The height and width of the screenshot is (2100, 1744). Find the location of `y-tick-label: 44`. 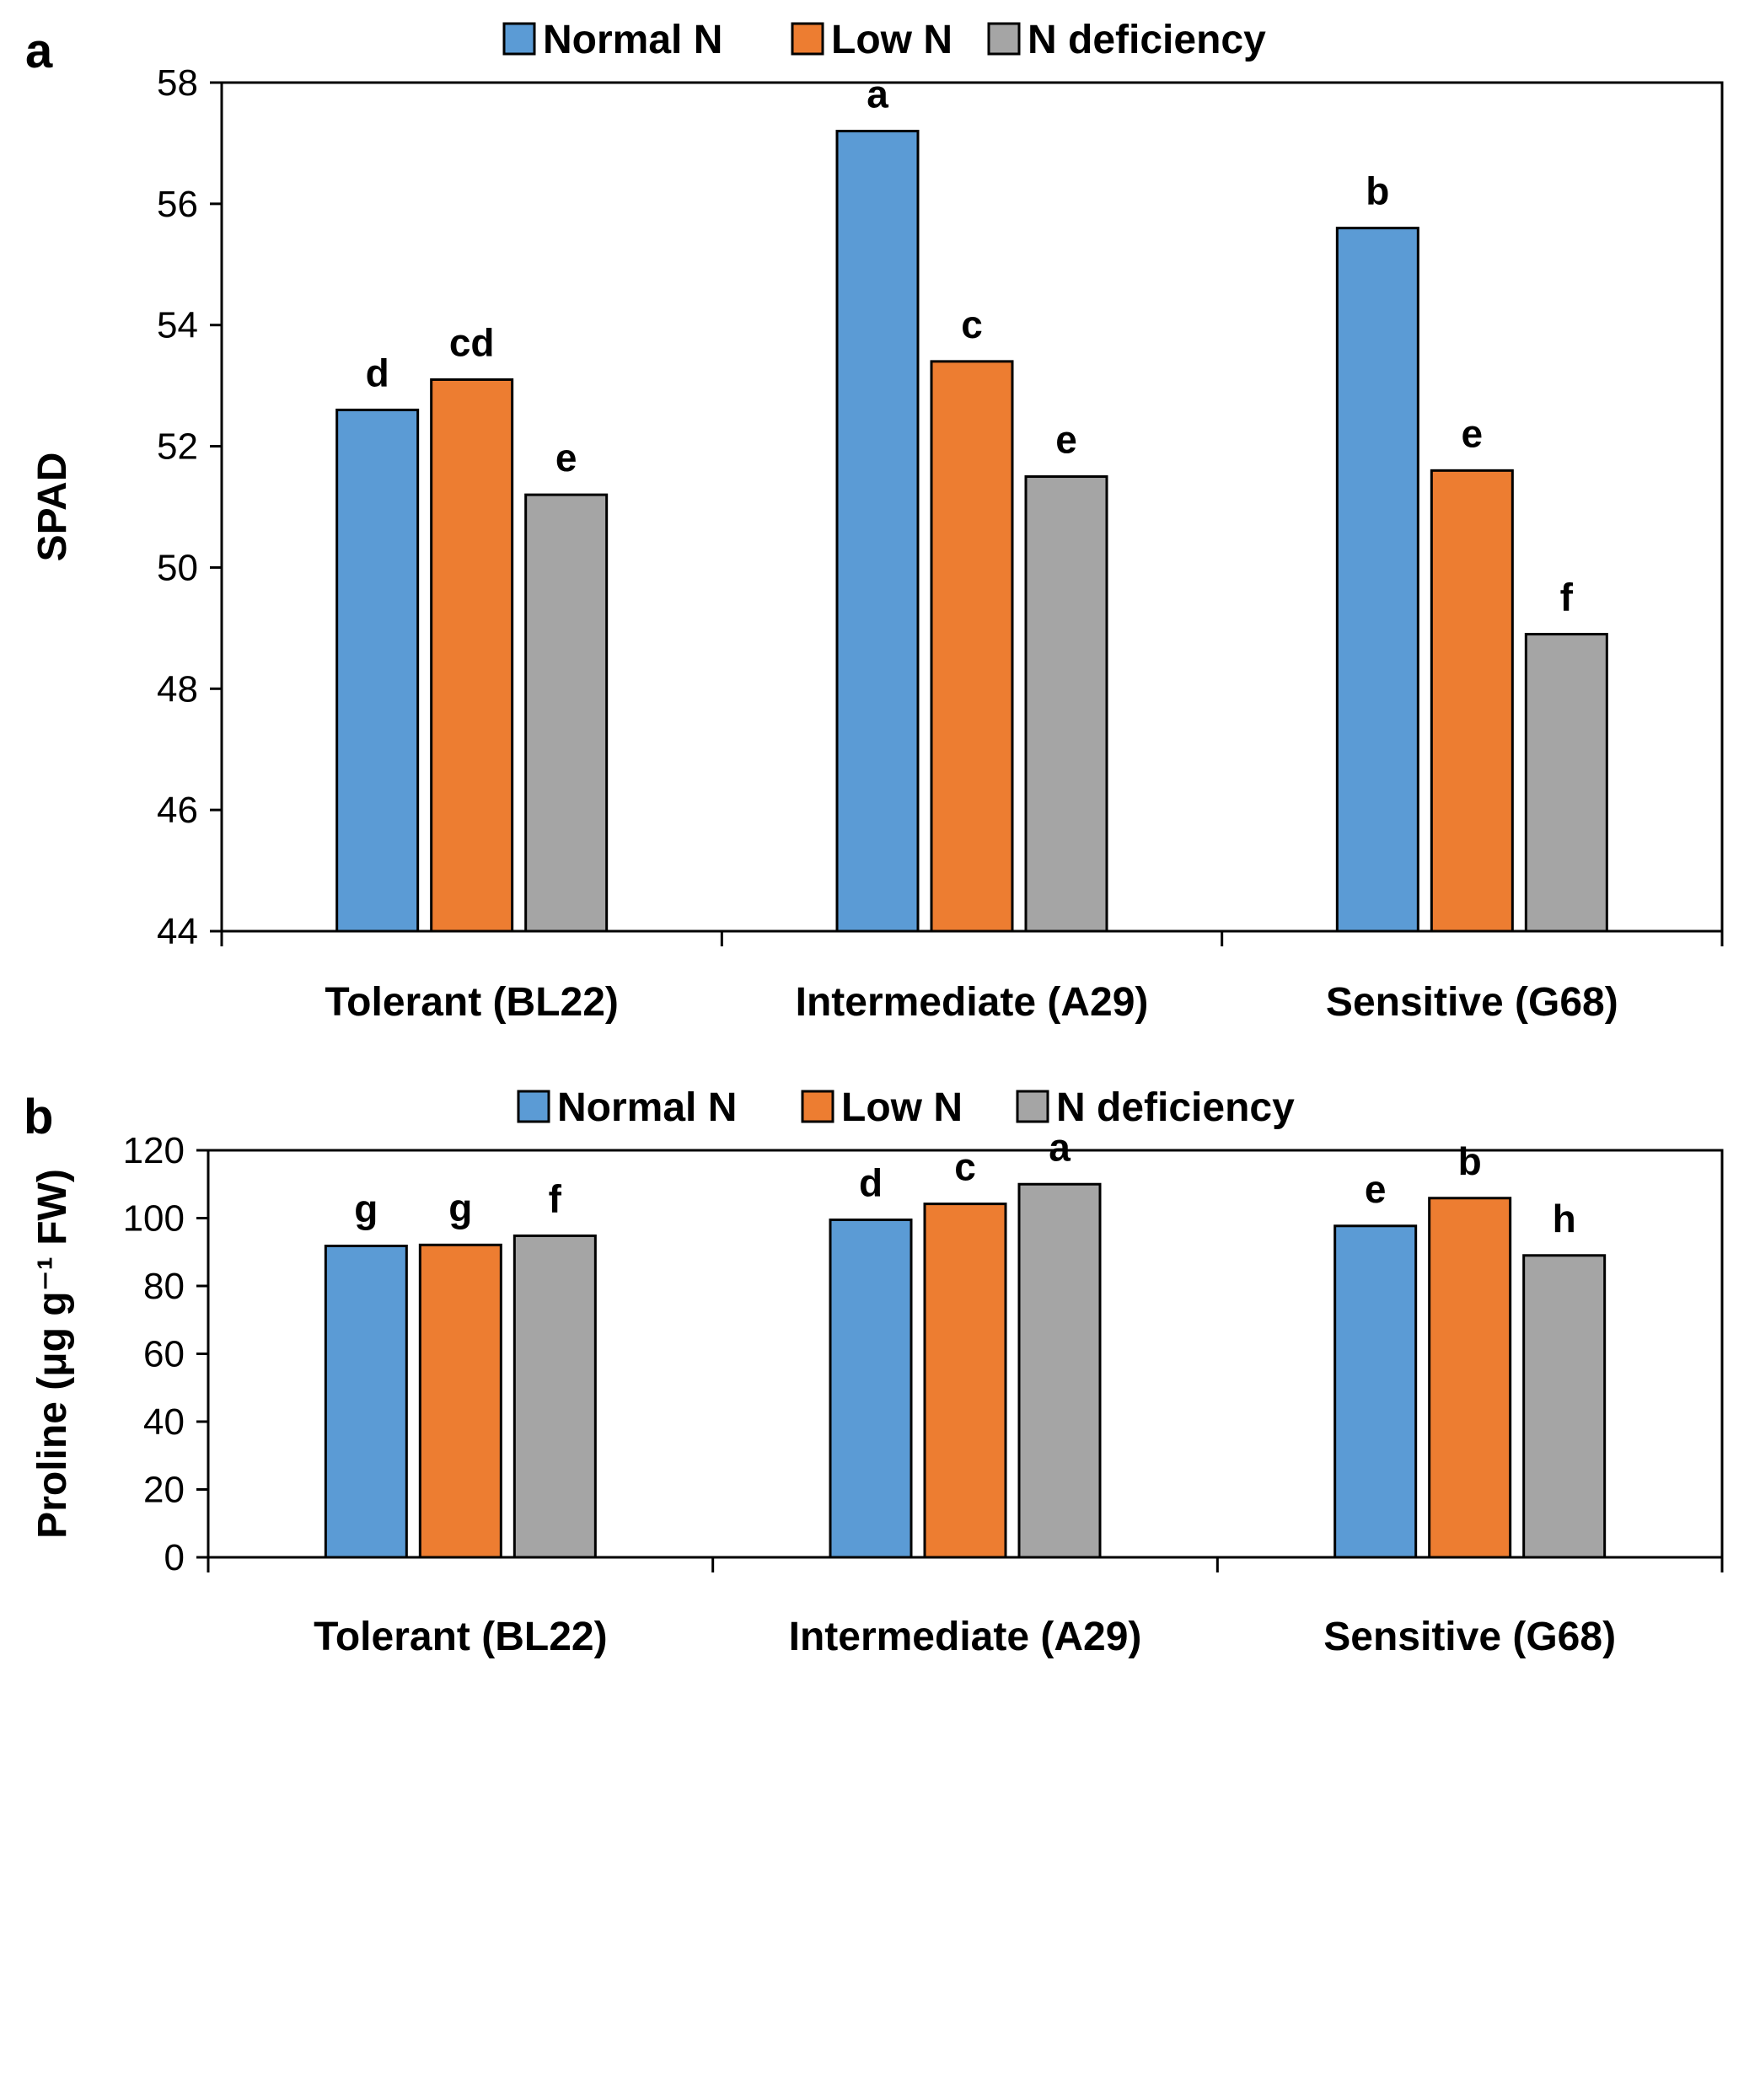

y-tick-label: 44 is located at coordinates (177, 931).